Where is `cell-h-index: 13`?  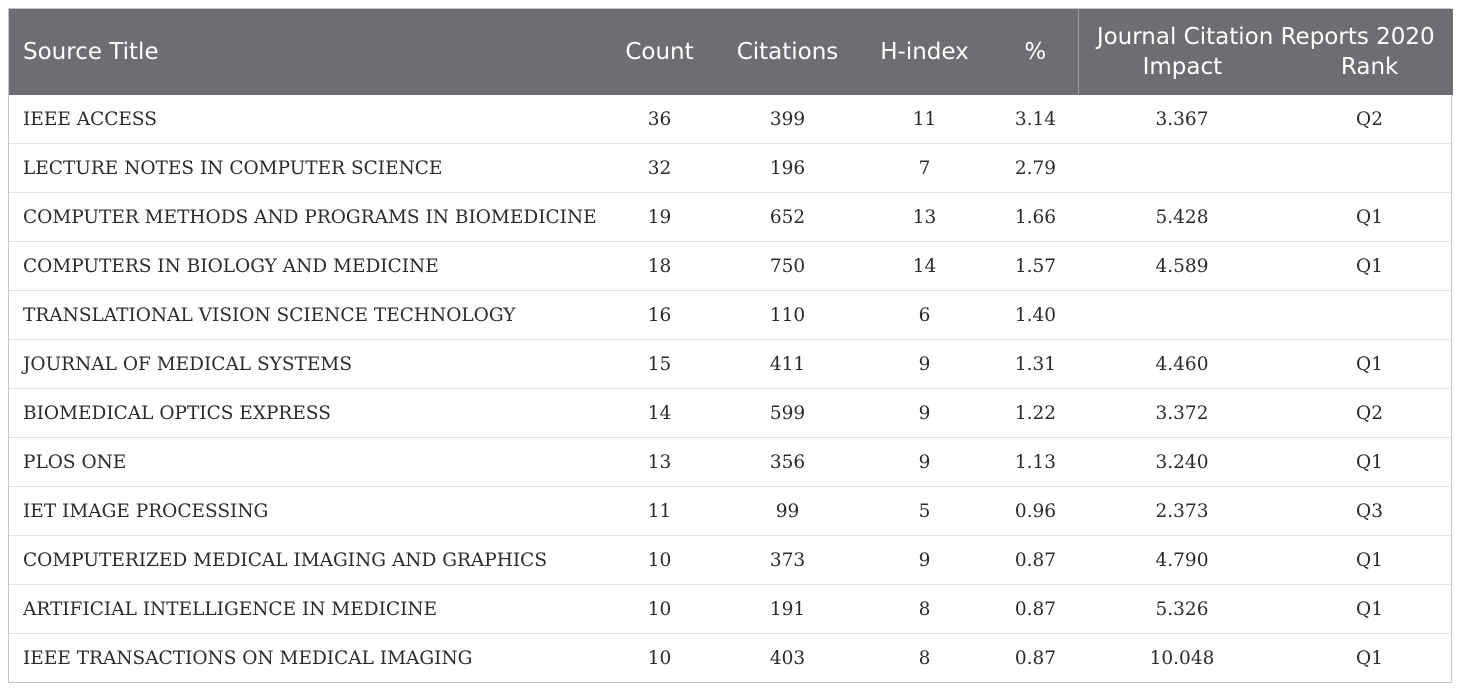 cell-h-index: 13 is located at coordinates (924, 217).